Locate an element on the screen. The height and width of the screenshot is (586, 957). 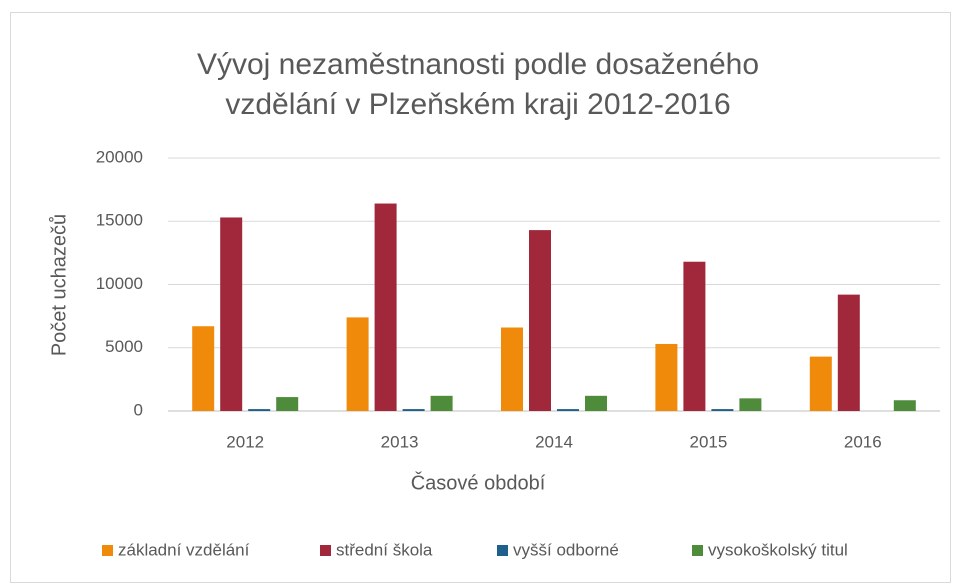
y-tick-label: 20000 is located at coordinates (119, 156).